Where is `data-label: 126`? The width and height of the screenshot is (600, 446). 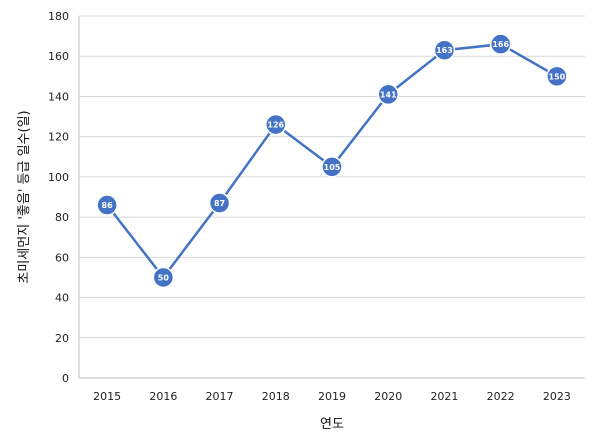 data-label: 126 is located at coordinates (275, 125).